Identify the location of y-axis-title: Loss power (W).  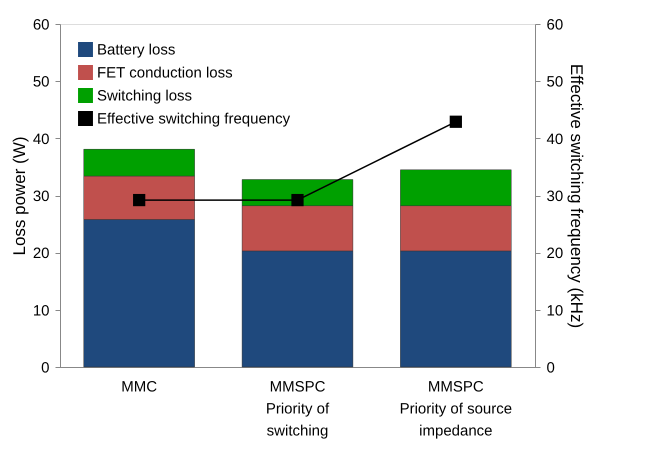
(19, 196).